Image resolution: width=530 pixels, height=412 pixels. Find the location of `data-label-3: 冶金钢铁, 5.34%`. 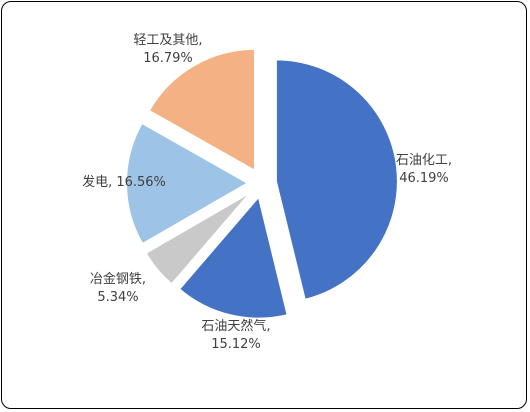

data-label-3: 冶金钢铁, 5.34% is located at coordinates (118, 288).